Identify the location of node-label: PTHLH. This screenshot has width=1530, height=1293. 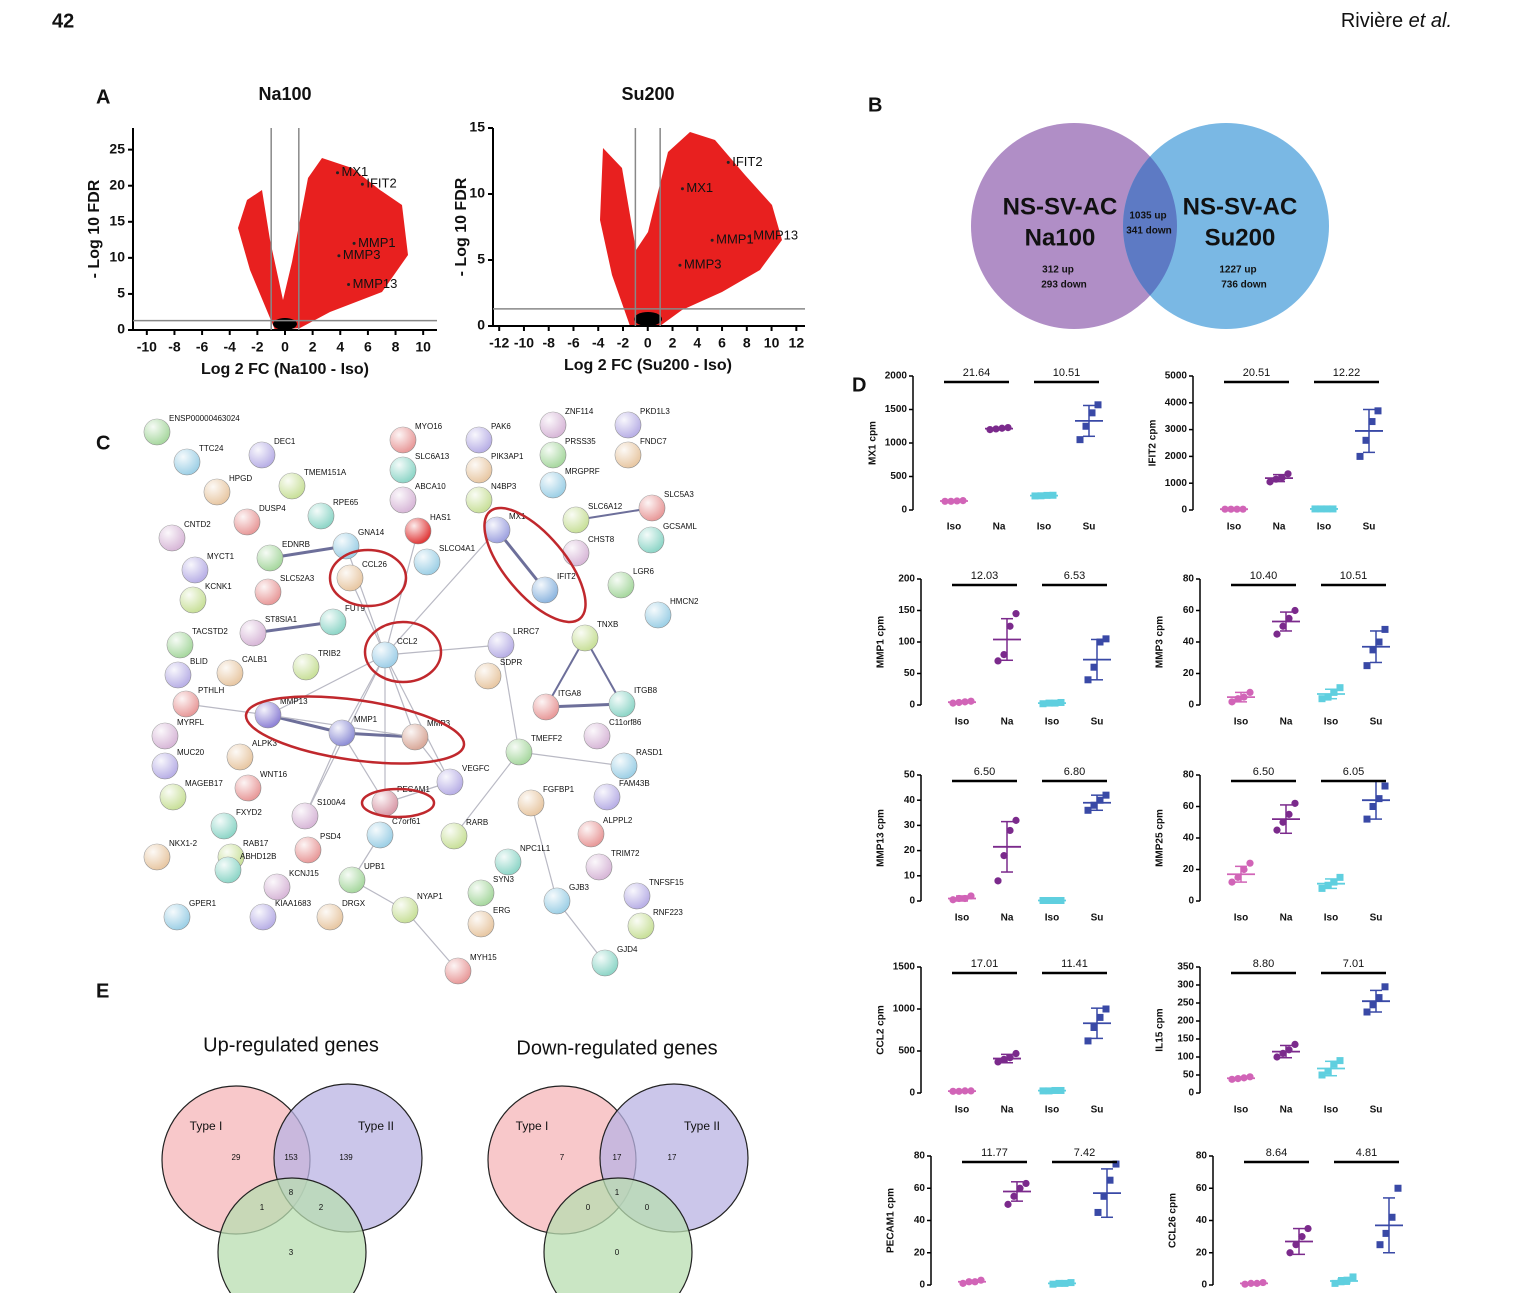
(211, 690).